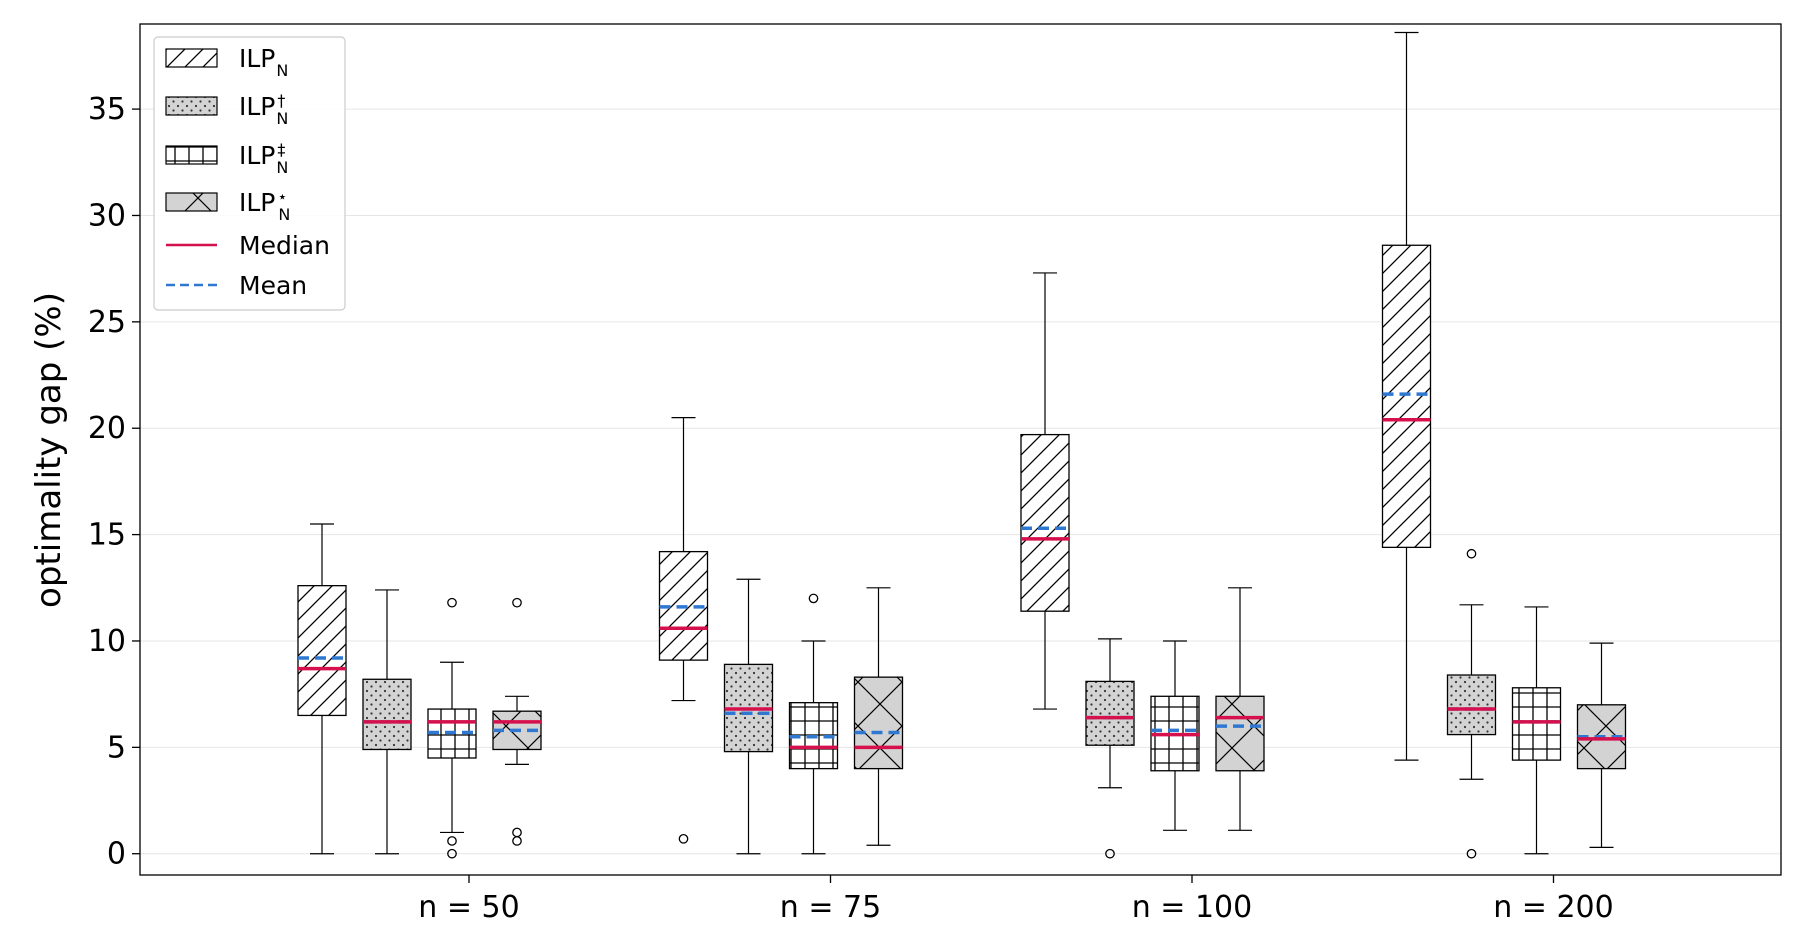 This screenshot has height=940, width=1798. I want to click on x-tick-label: n = 100, so click(1192, 907).